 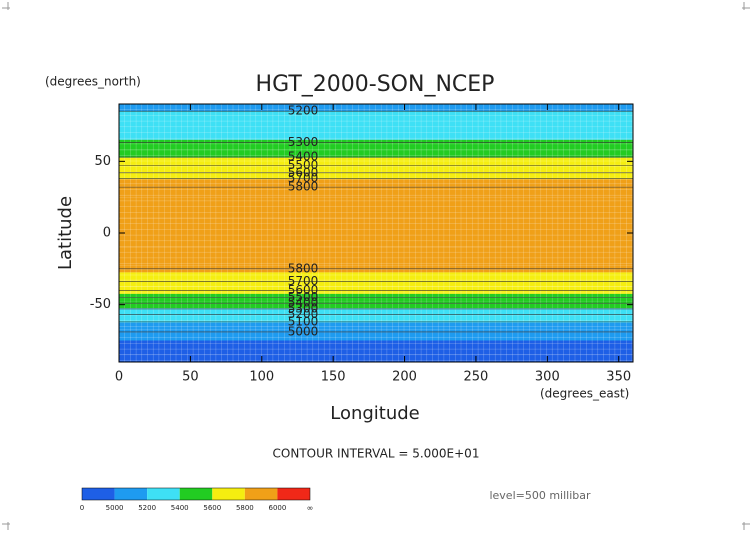 What do you see at coordinates (212, 508) in the screenshot?
I see `colorbar-label: 5600` at bounding box center [212, 508].